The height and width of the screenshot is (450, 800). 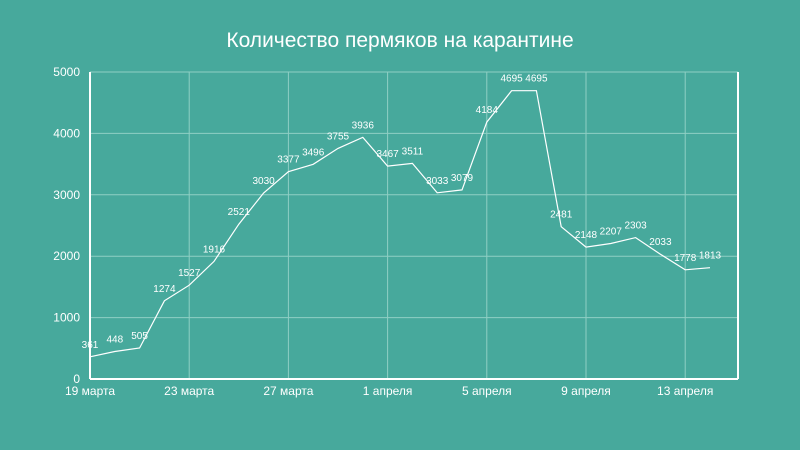 I want to click on data-label: 3033, so click(x=437, y=181).